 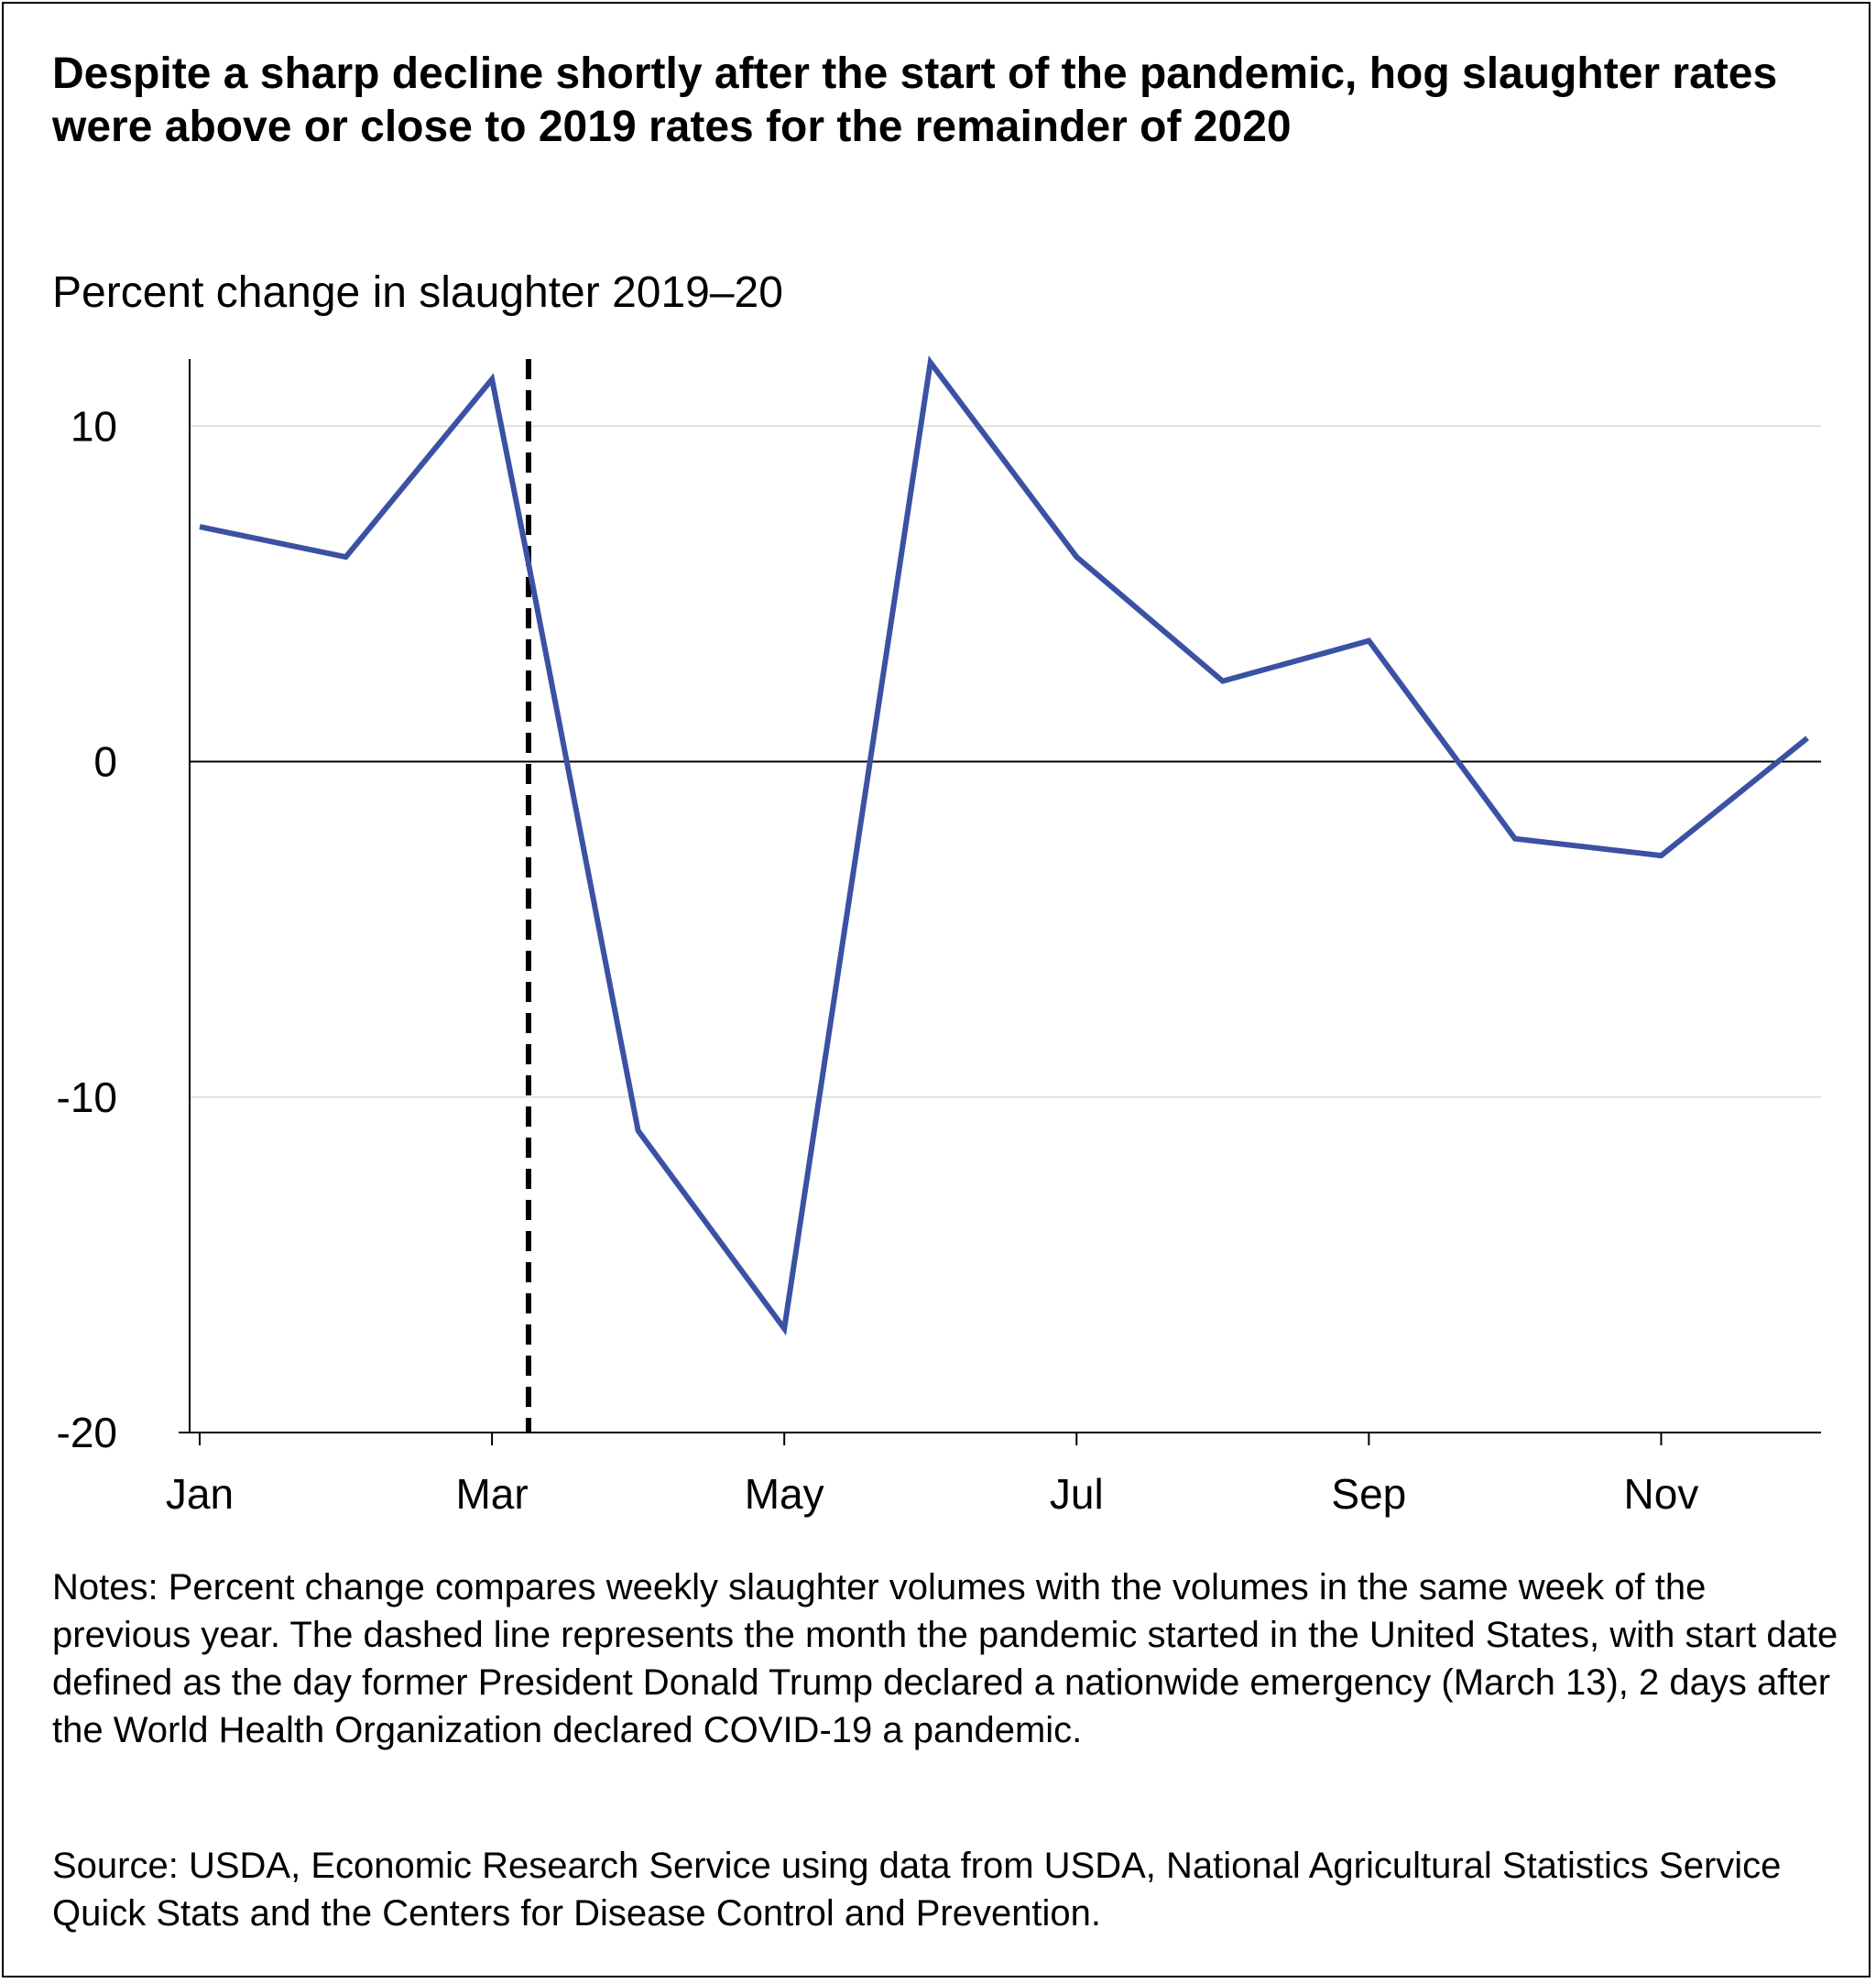 What do you see at coordinates (1368, 1494) in the screenshot?
I see `x-tick-label: Sep` at bounding box center [1368, 1494].